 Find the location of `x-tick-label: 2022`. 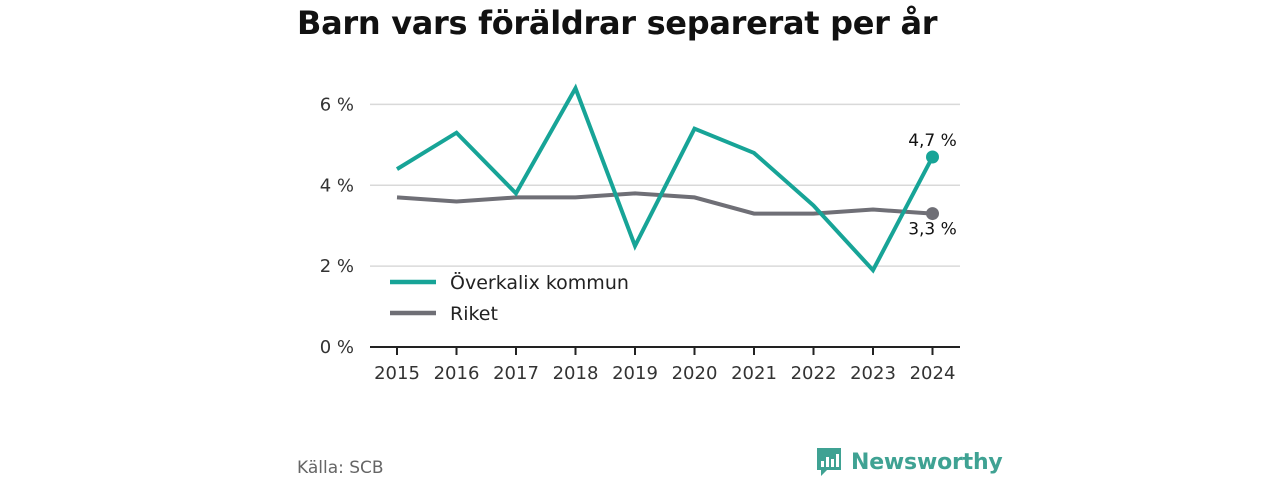

x-tick-label: 2022 is located at coordinates (814, 373).